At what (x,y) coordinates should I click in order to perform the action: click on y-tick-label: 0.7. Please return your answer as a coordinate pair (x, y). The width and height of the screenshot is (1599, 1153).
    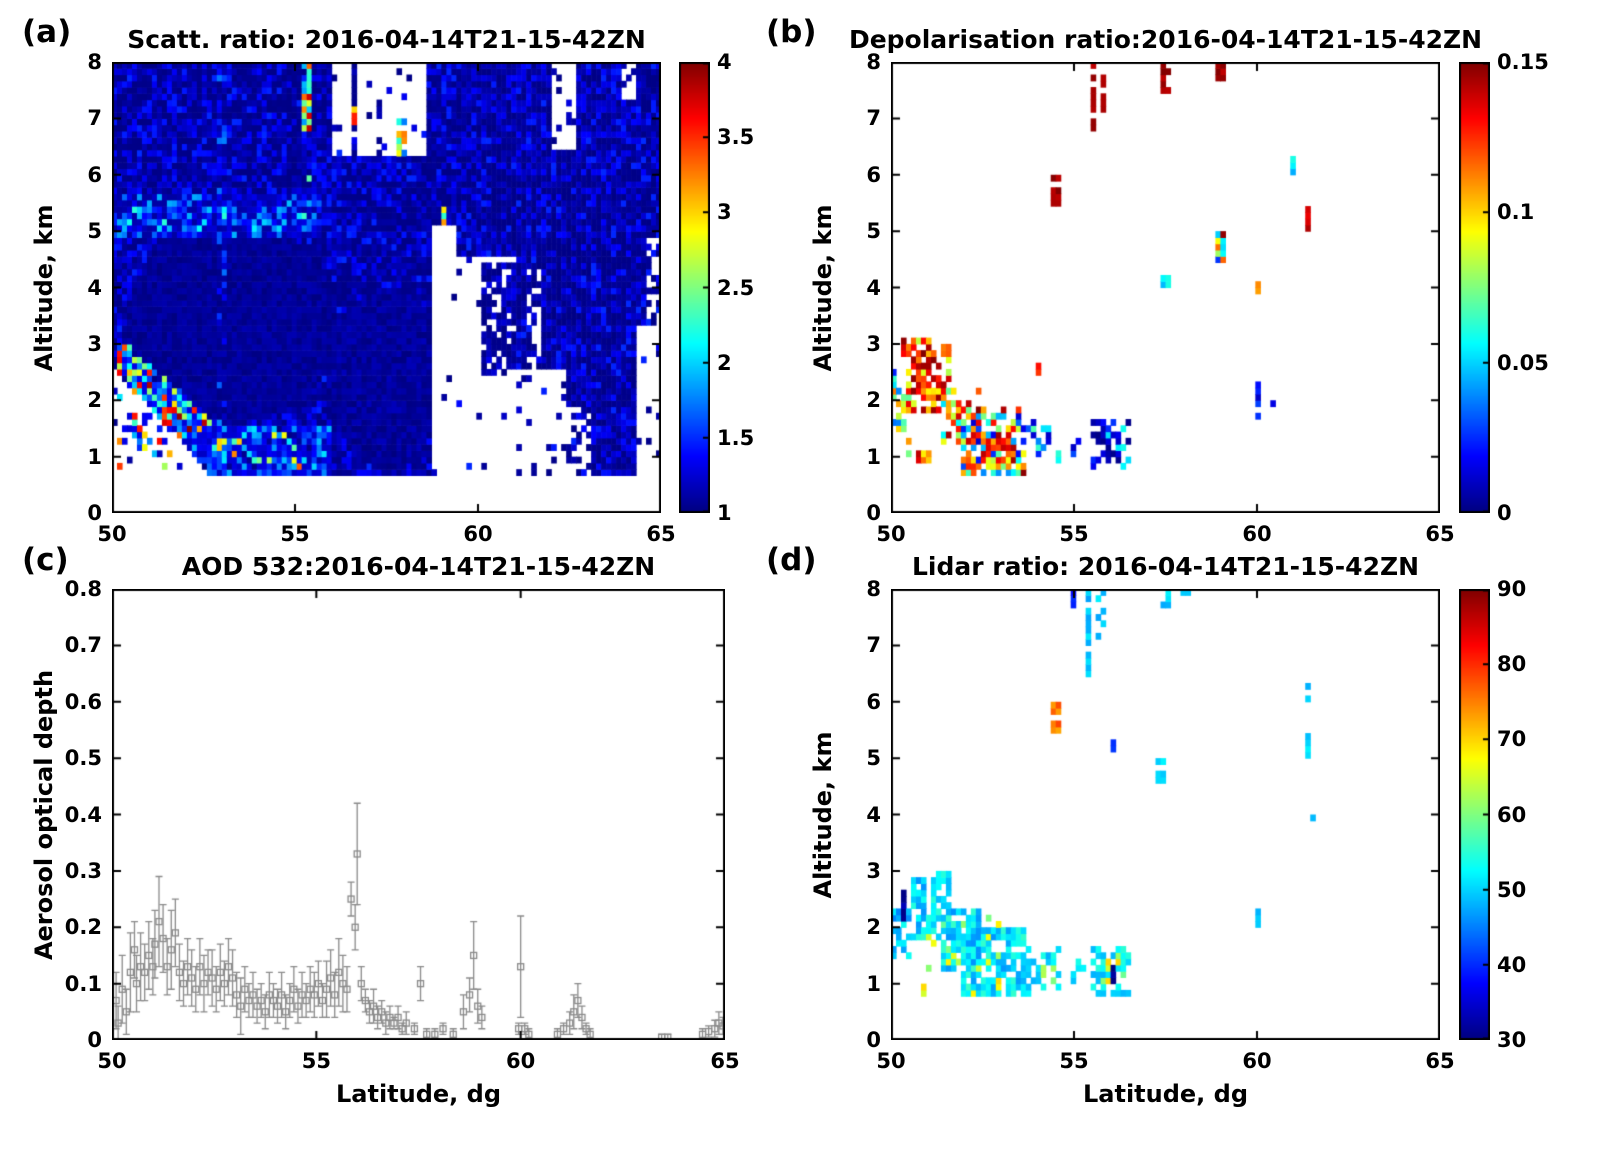
    Looking at the image, I should click on (83, 645).